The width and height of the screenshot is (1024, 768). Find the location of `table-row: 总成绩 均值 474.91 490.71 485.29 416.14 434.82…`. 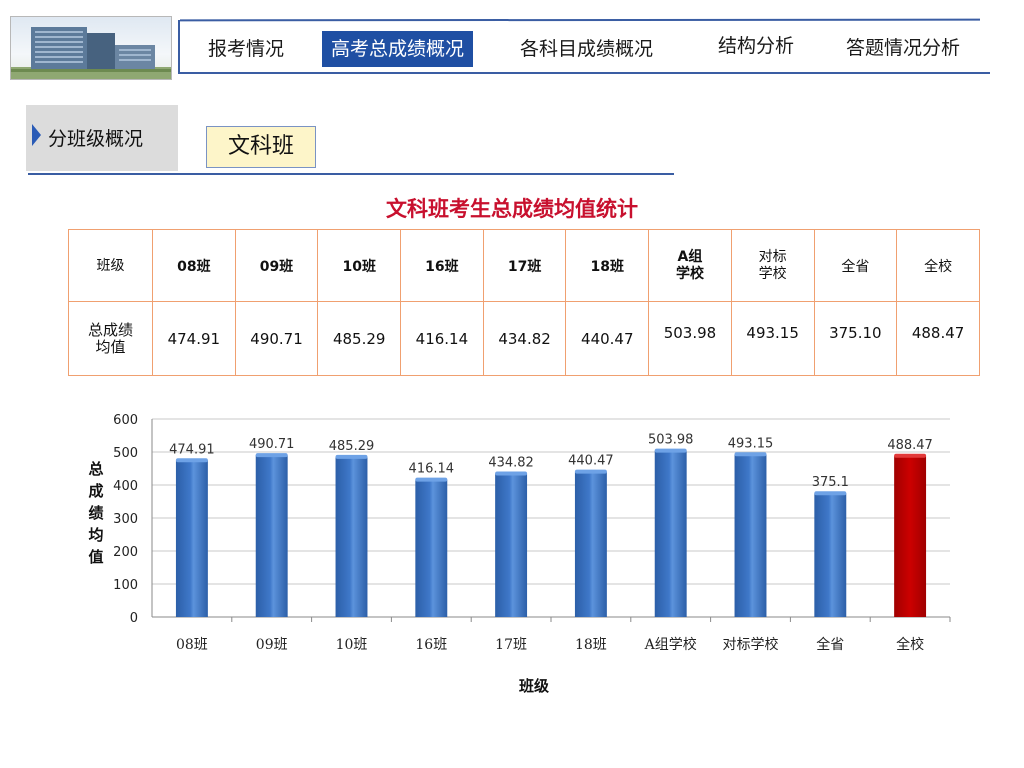

table-row: 总成绩 均值 474.91 490.71 485.29 416.14 434.82… is located at coordinates (524, 338).